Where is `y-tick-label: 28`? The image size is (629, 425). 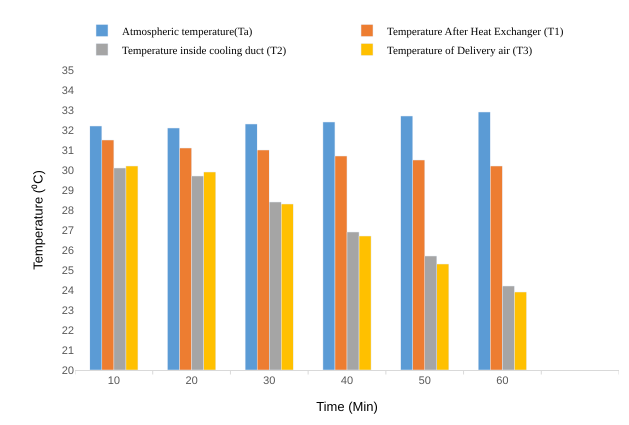
y-tick-label: 28 is located at coordinates (68, 210).